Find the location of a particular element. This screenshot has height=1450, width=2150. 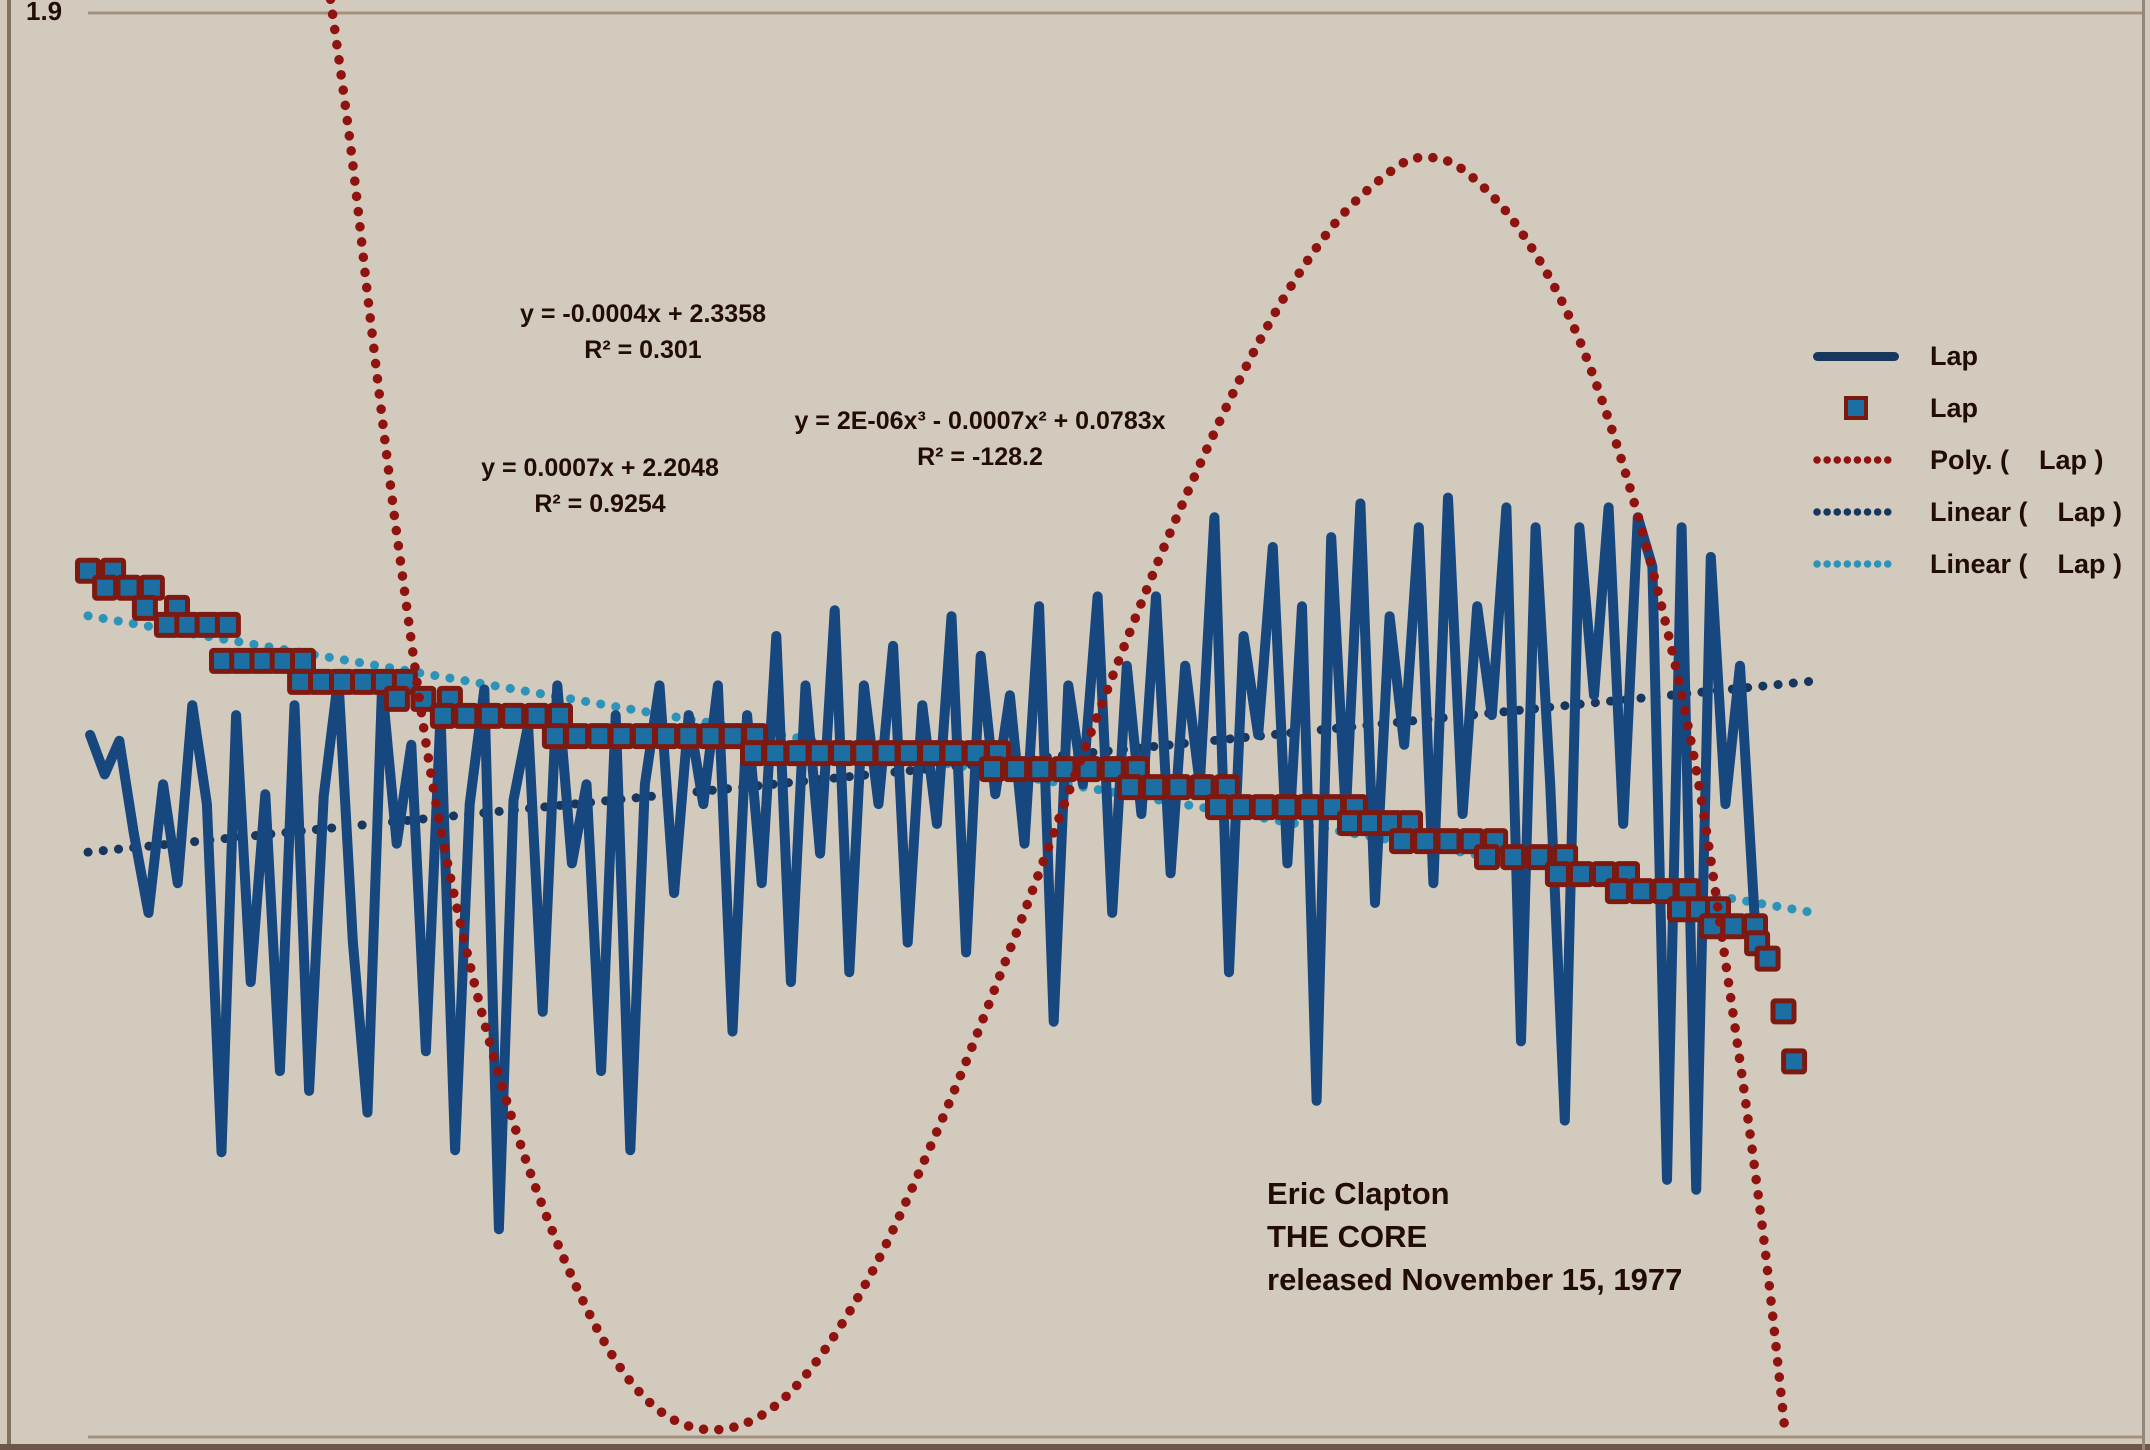

legend-item-1: Lap is located at coordinates (1962, 408).